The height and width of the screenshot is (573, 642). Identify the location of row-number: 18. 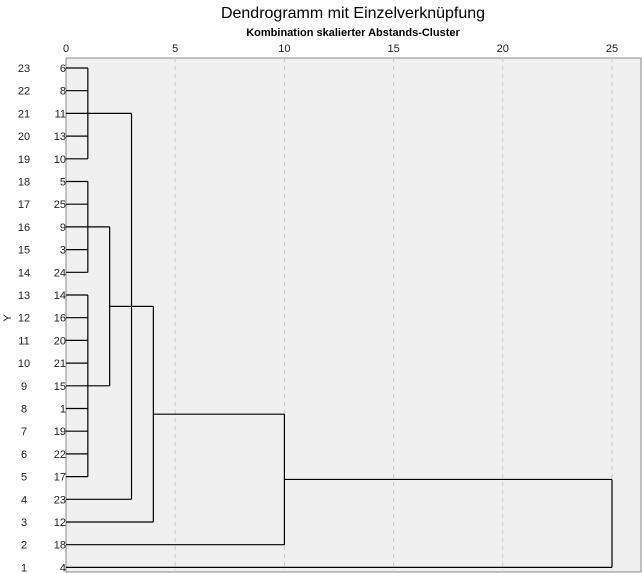
(24, 183).